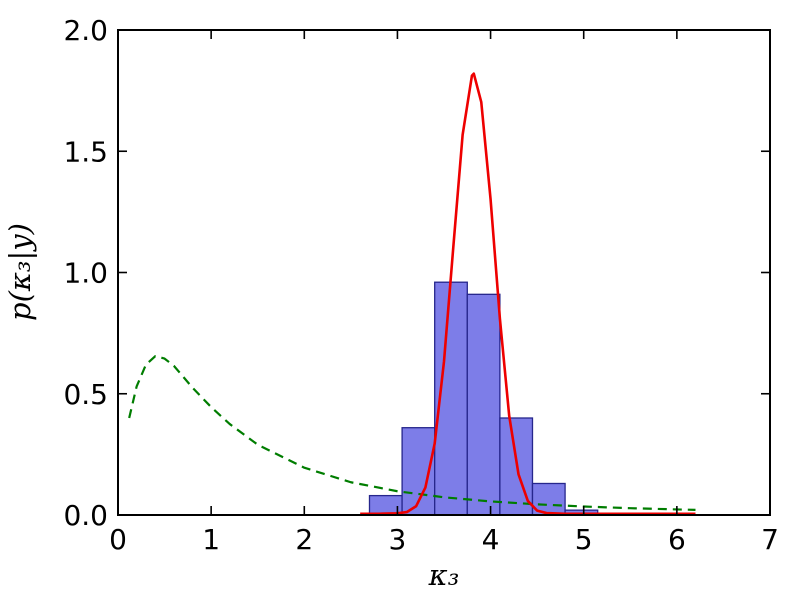  I want to click on y-tick-label: 2.0, so click(85, 30).